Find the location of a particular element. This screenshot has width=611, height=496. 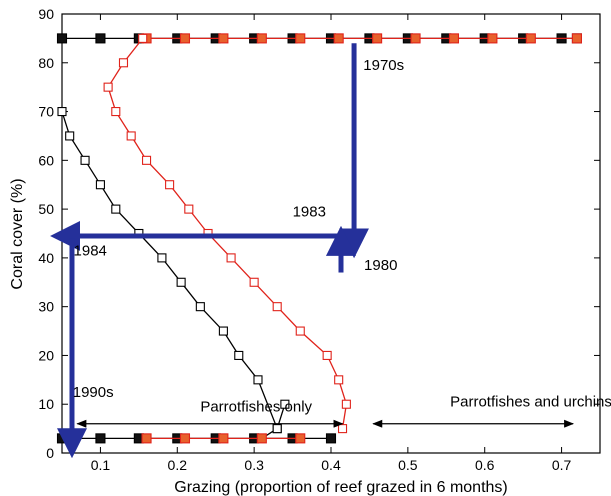

y-axis-label: Coral cover (%) is located at coordinates (17, 233).